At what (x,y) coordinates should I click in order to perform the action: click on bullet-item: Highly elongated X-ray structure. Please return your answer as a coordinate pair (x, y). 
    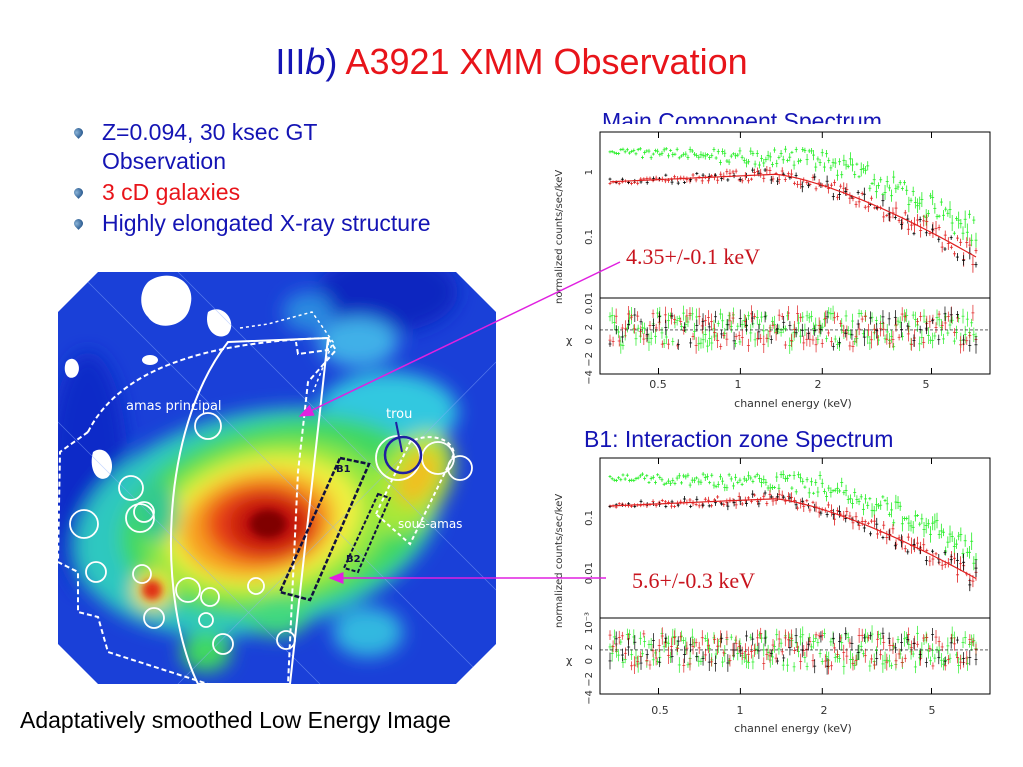
    Looking at the image, I should click on (312, 223).